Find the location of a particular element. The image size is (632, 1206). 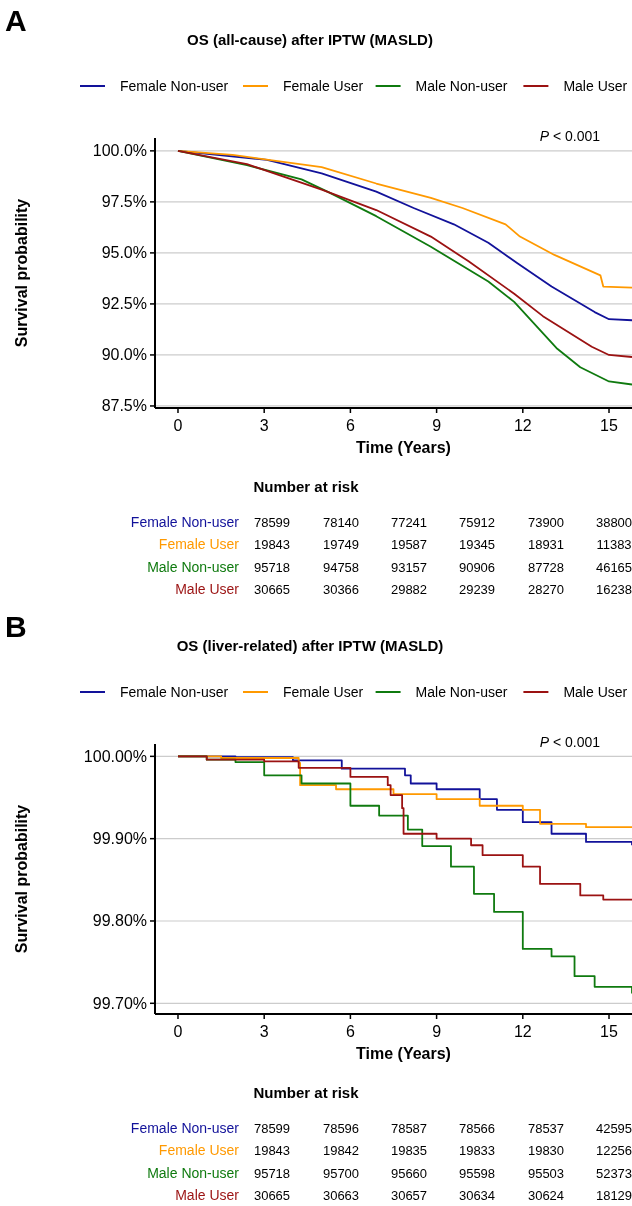

y-tick-label: 100.00% is located at coordinates (115, 756).